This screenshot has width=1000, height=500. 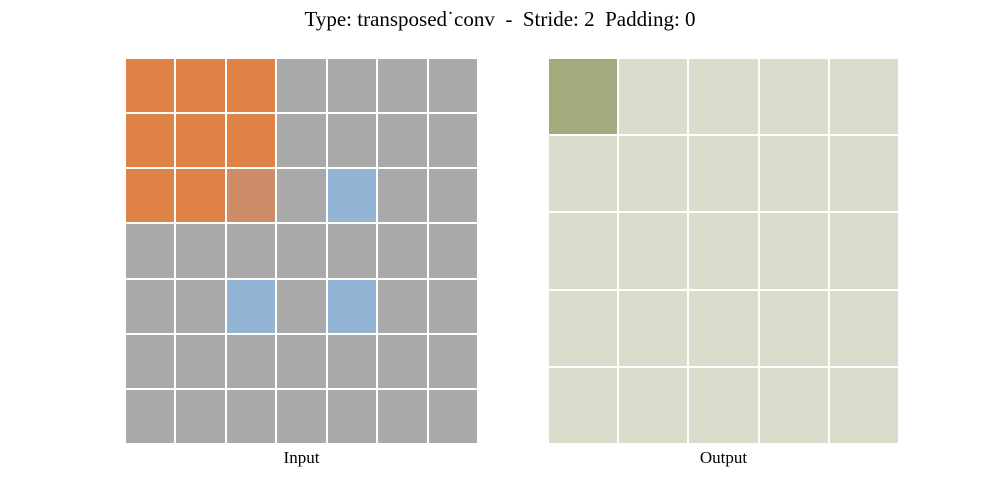 What do you see at coordinates (723, 457) in the screenshot?
I see `output-axis-label: Output` at bounding box center [723, 457].